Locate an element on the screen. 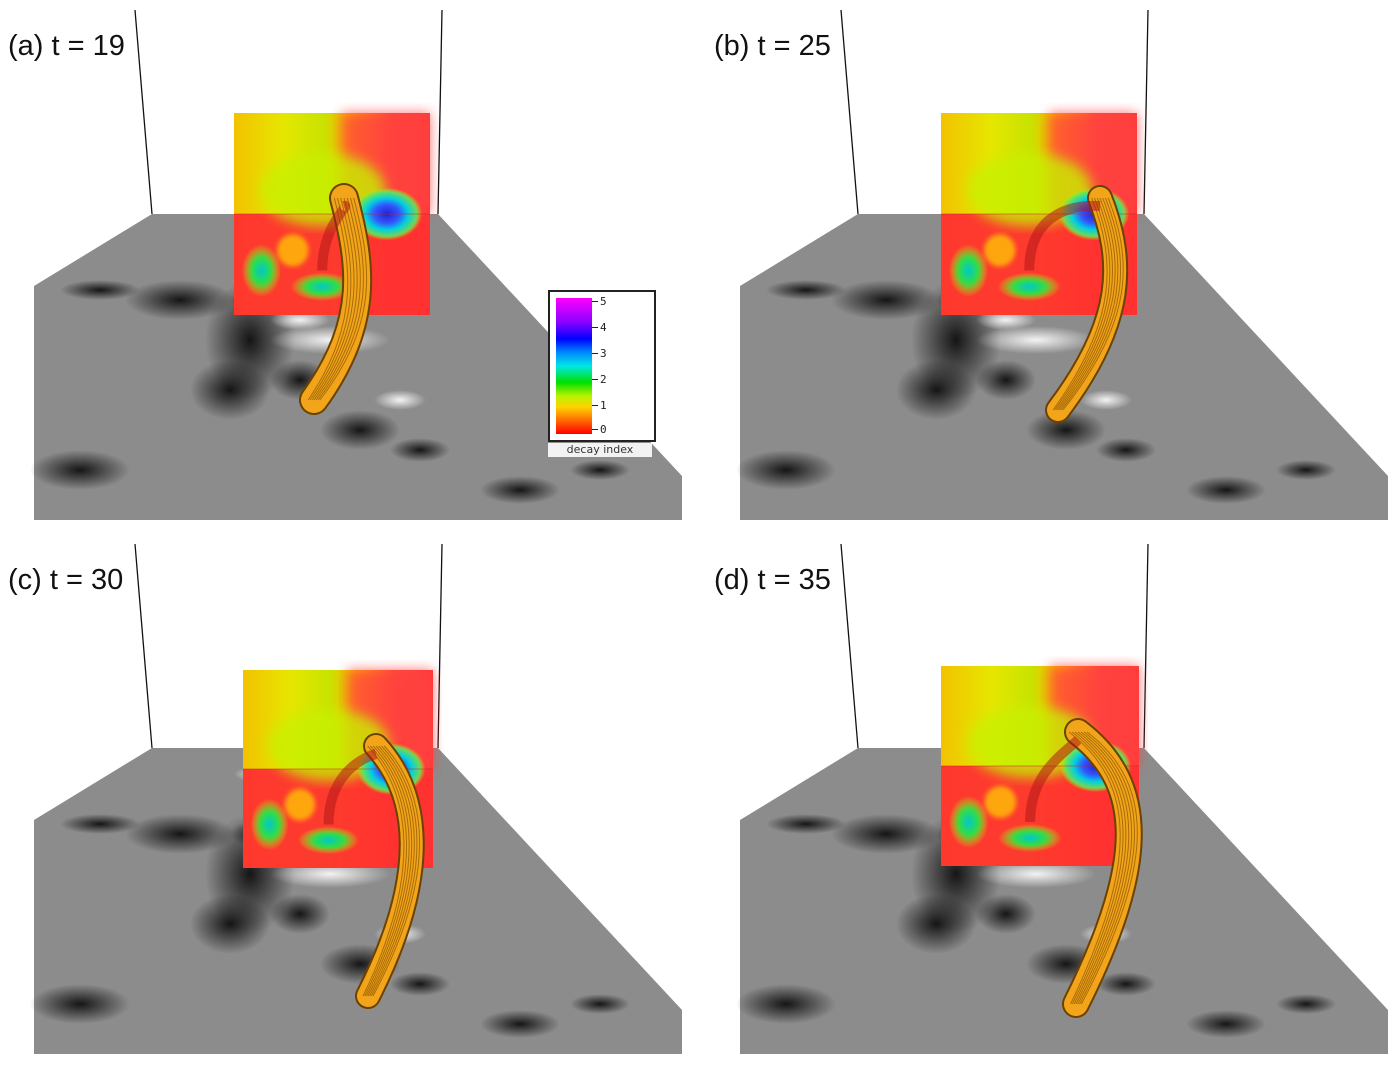 This screenshot has height=1068, width=1399. magnetogram-floor is located at coordinates (356, 367).